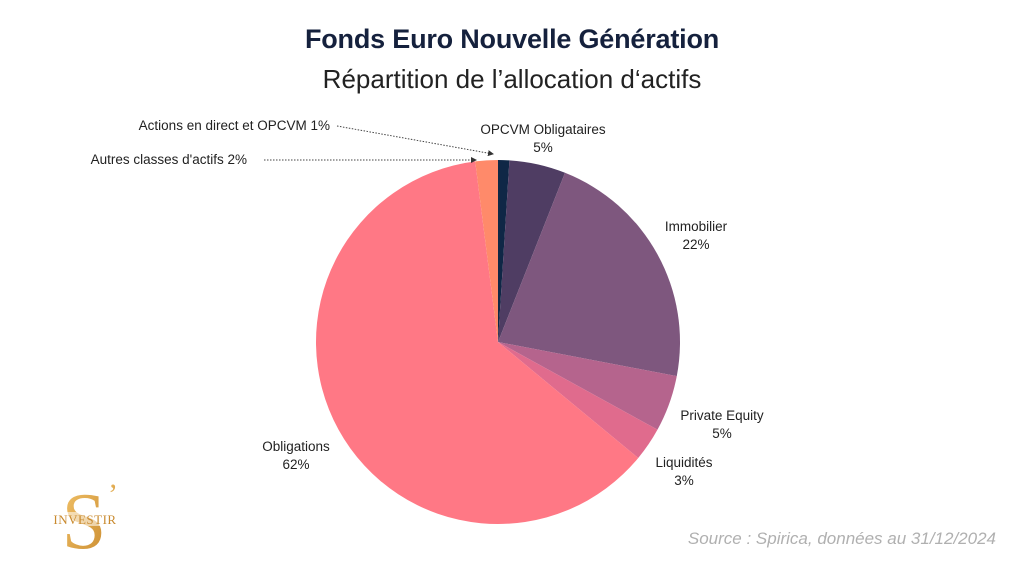  I want to click on logo-apostrophe: ’, so click(113, 494).